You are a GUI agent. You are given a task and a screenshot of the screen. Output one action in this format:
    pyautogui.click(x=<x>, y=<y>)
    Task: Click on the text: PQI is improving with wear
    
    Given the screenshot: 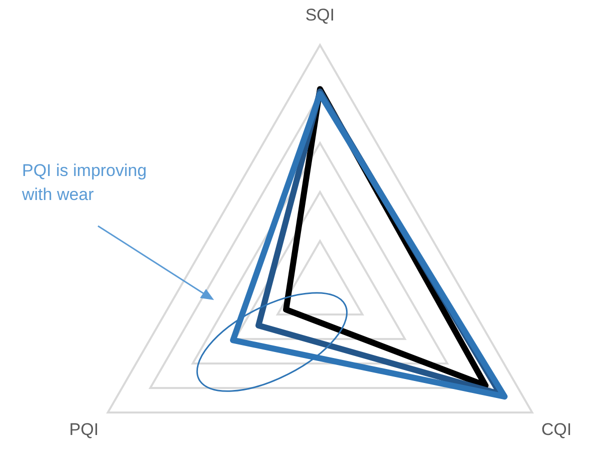 What is the action you would take?
    pyautogui.click(x=84, y=182)
    